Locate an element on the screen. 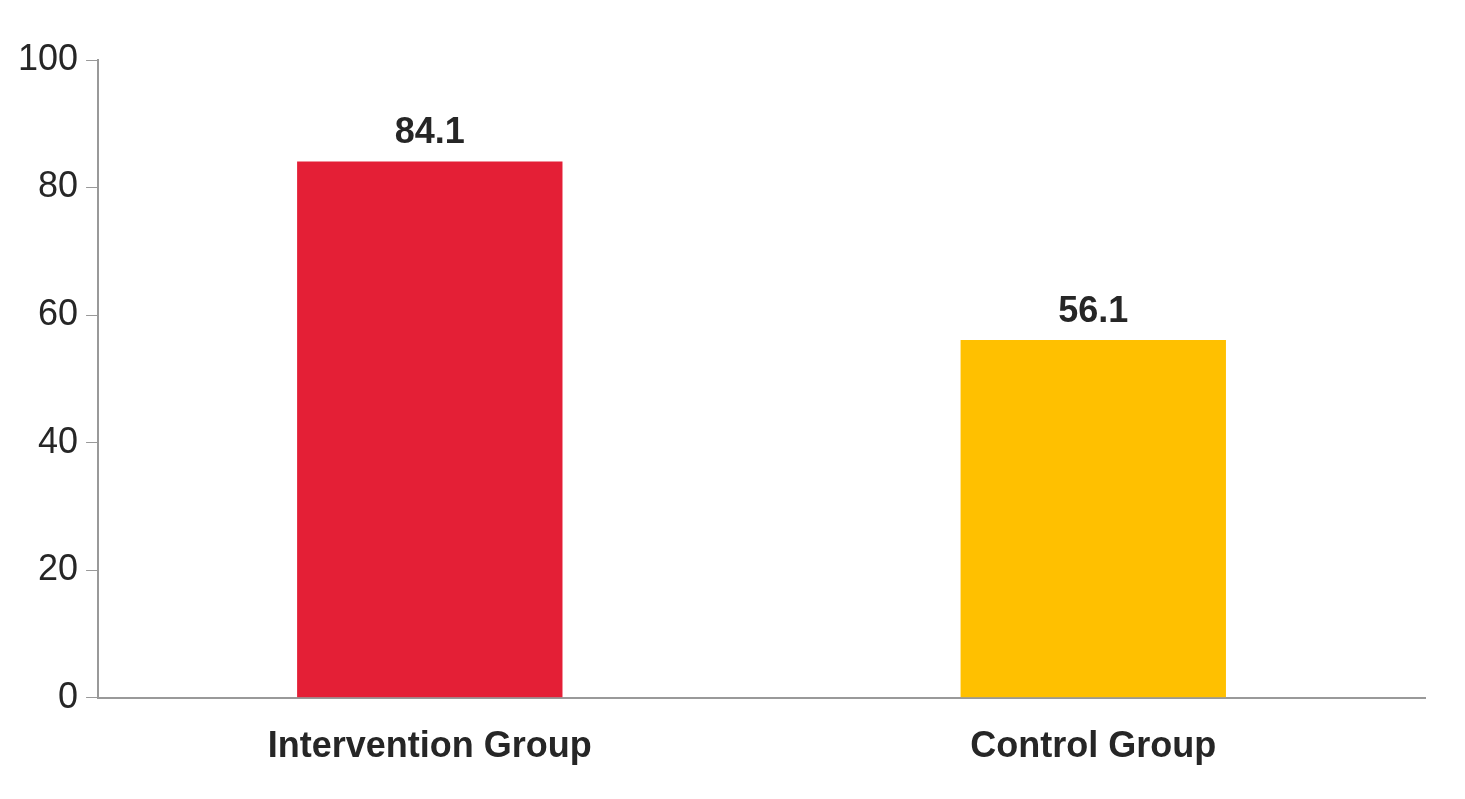  y-tick-label: 60 is located at coordinates (58, 313).